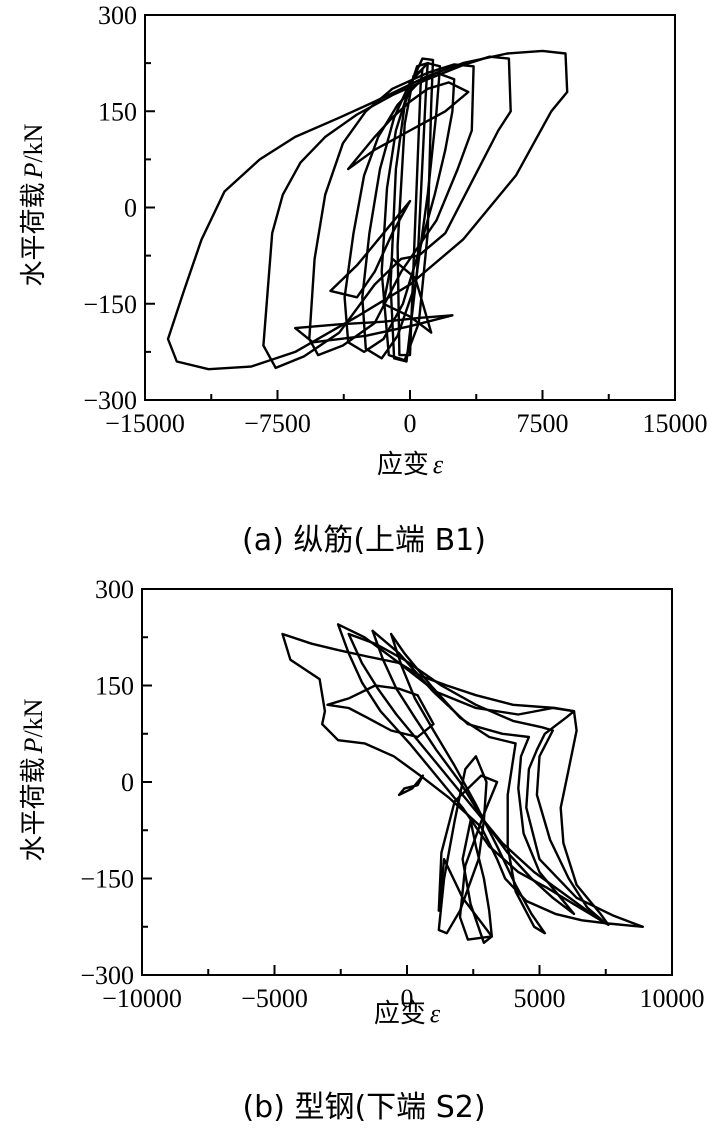 The width and height of the screenshot is (728, 1144). I want to click on x-tick-label: 15000, so click(675, 423).